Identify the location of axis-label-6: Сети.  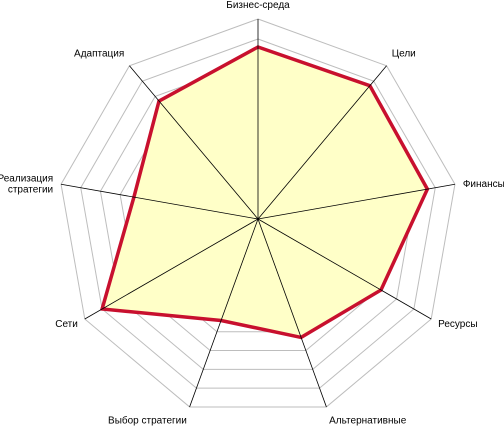
(66, 324).